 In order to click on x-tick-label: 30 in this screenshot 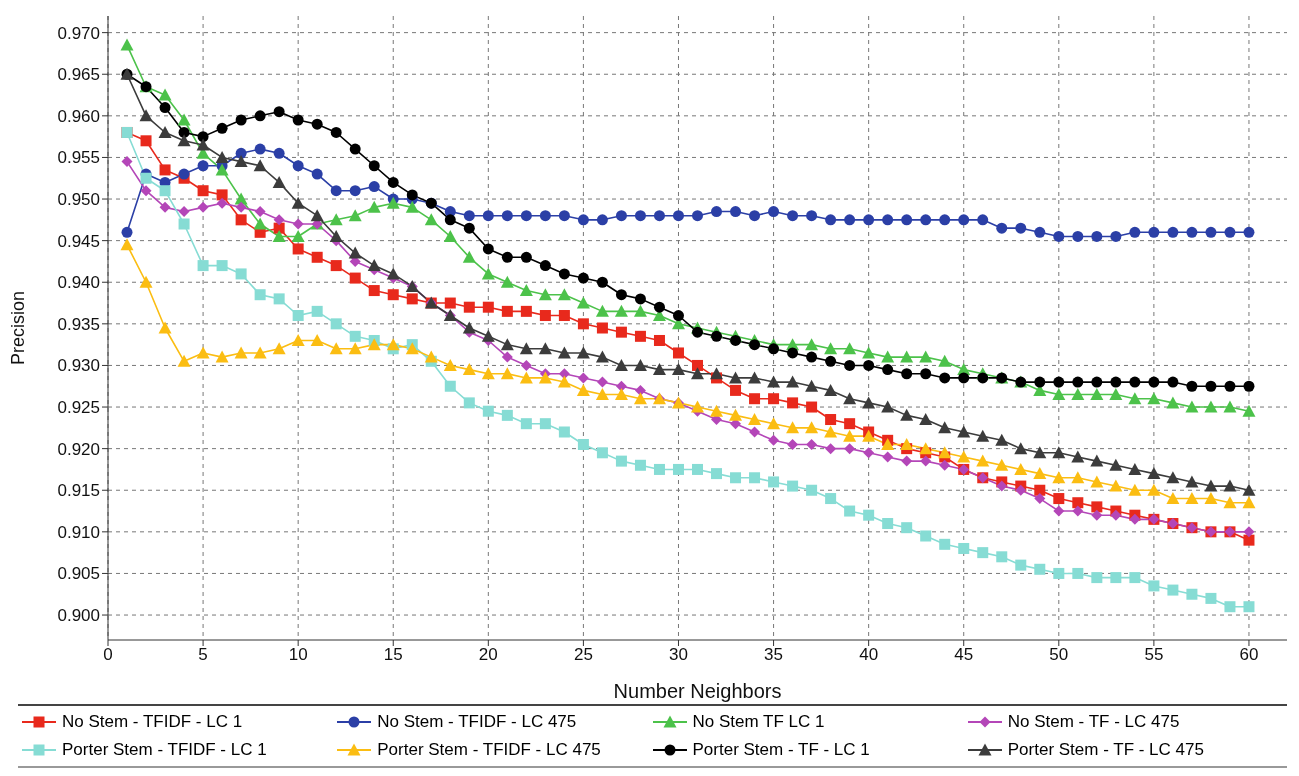, I will do `click(678, 655)`.